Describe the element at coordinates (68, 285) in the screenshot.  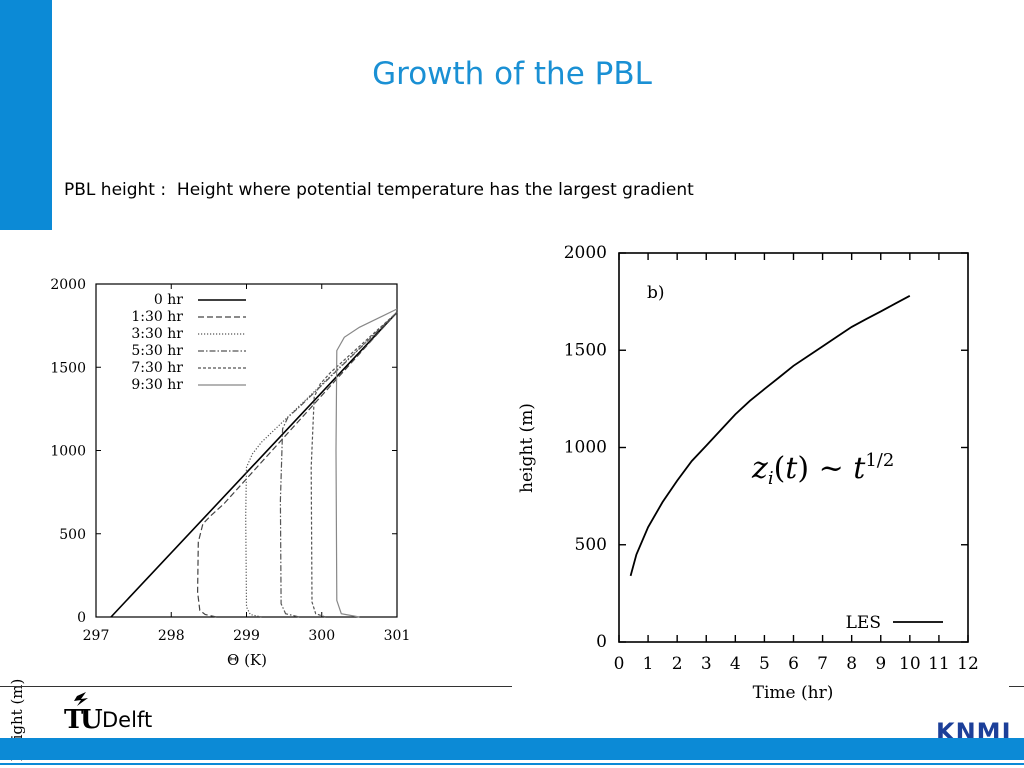
I see `chart1-y-tick-label: 2000` at that location.